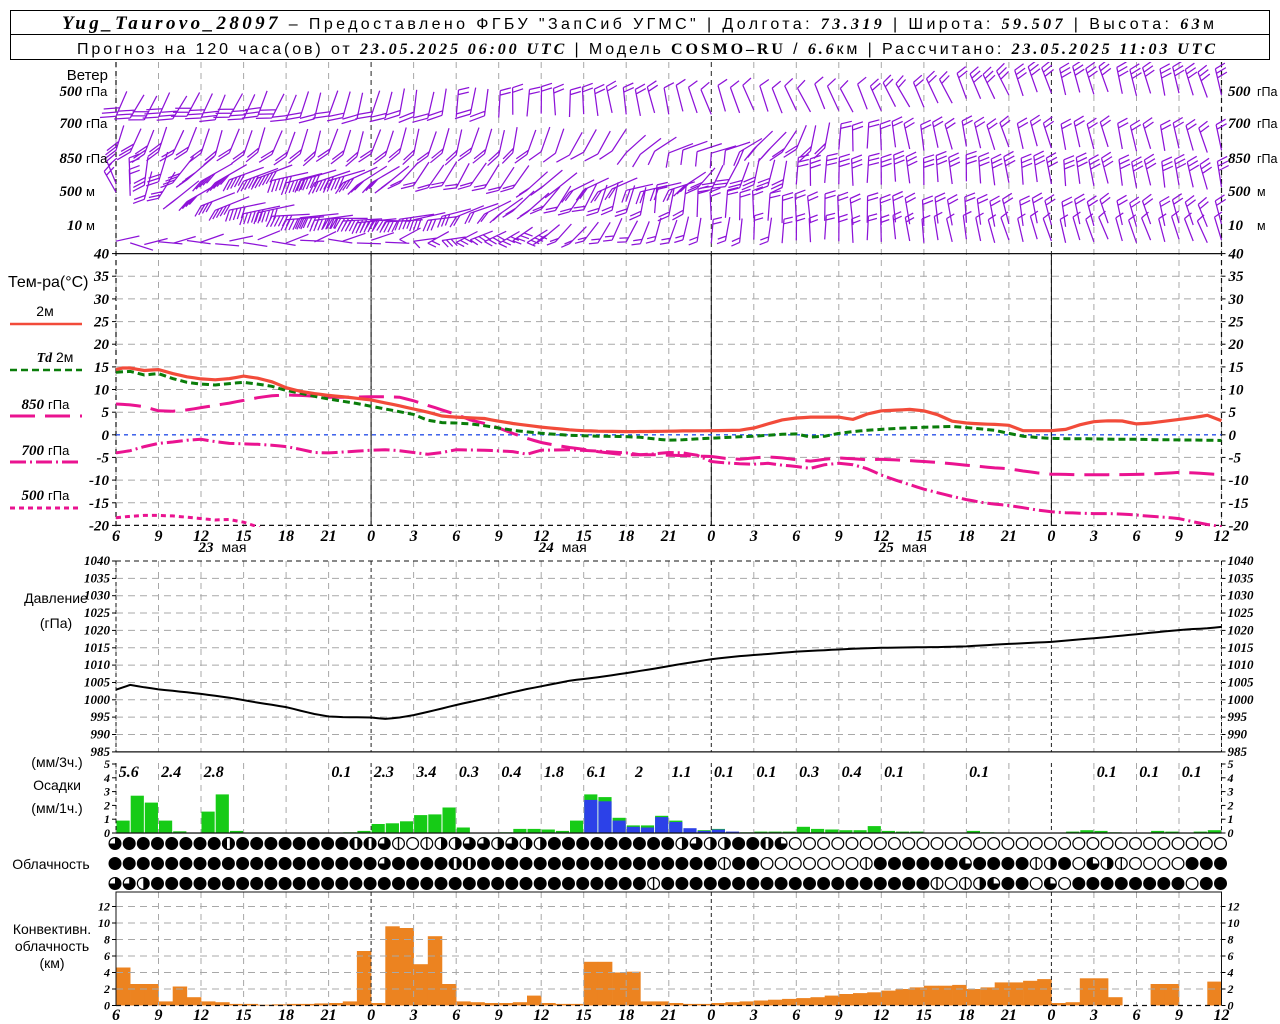  What do you see at coordinates (1230, 973) in the screenshot?
I see `svg-text: 4` at bounding box center [1230, 973].